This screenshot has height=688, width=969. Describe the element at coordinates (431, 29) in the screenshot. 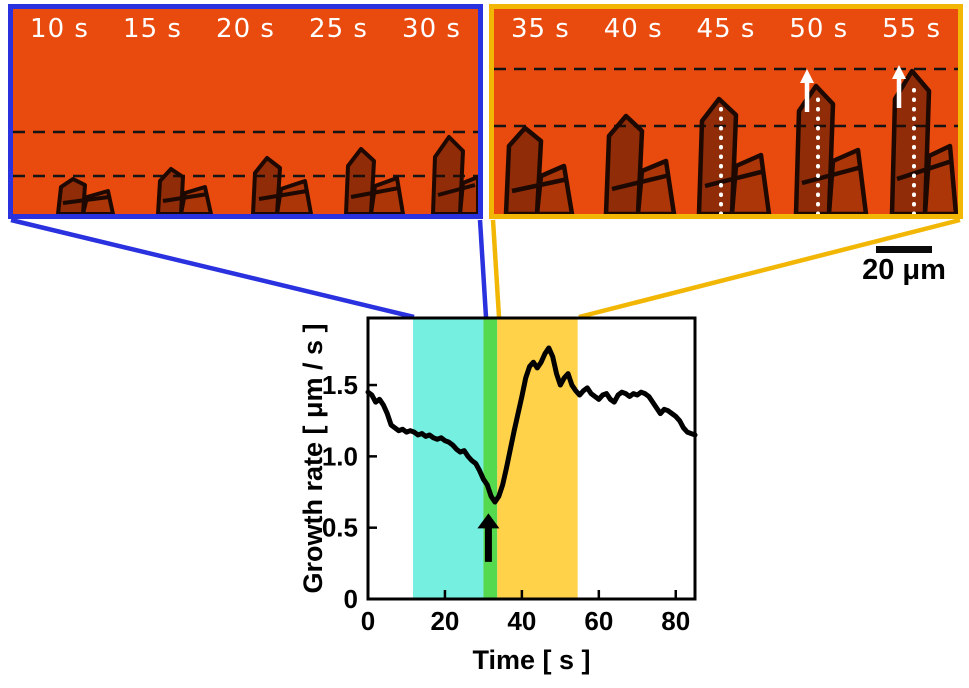

I see `time-label: 30 s` at that location.